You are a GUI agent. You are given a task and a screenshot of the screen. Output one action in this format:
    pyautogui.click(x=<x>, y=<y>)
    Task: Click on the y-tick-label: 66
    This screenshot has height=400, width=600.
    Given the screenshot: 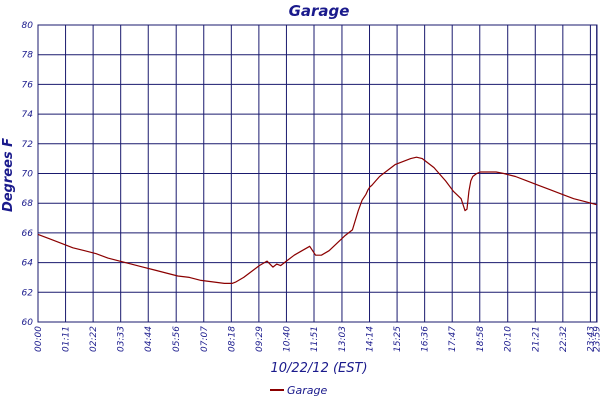 What is the action you would take?
    pyautogui.click(x=28, y=234)
    